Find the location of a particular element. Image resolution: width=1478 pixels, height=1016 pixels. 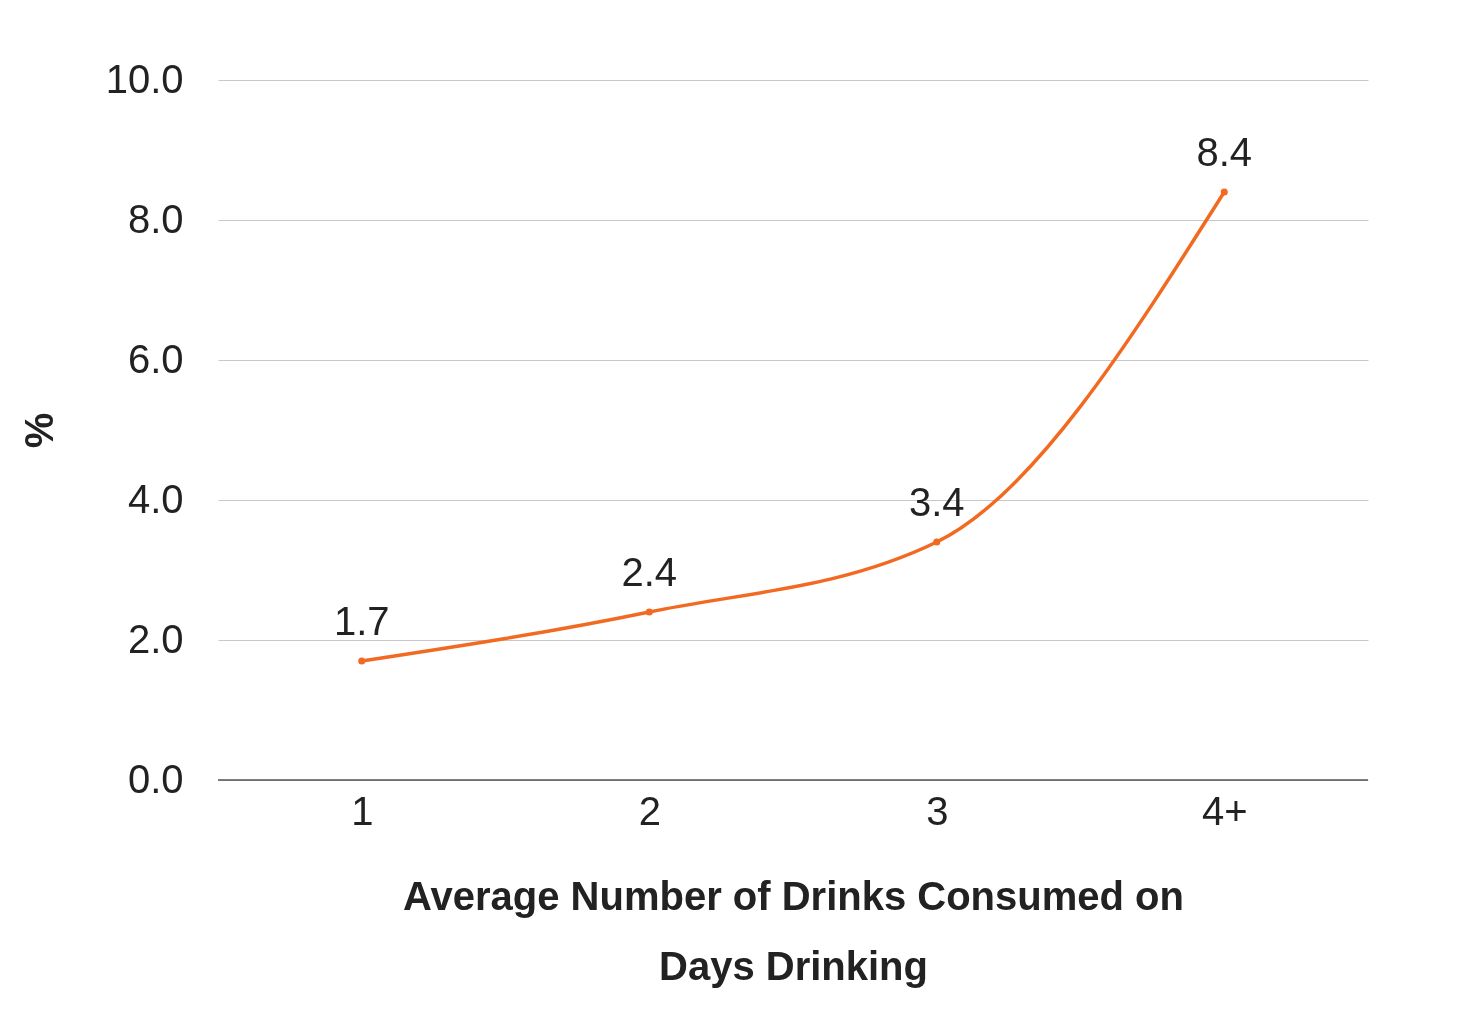

y-tick-label: 10.0 is located at coordinates (144, 78).